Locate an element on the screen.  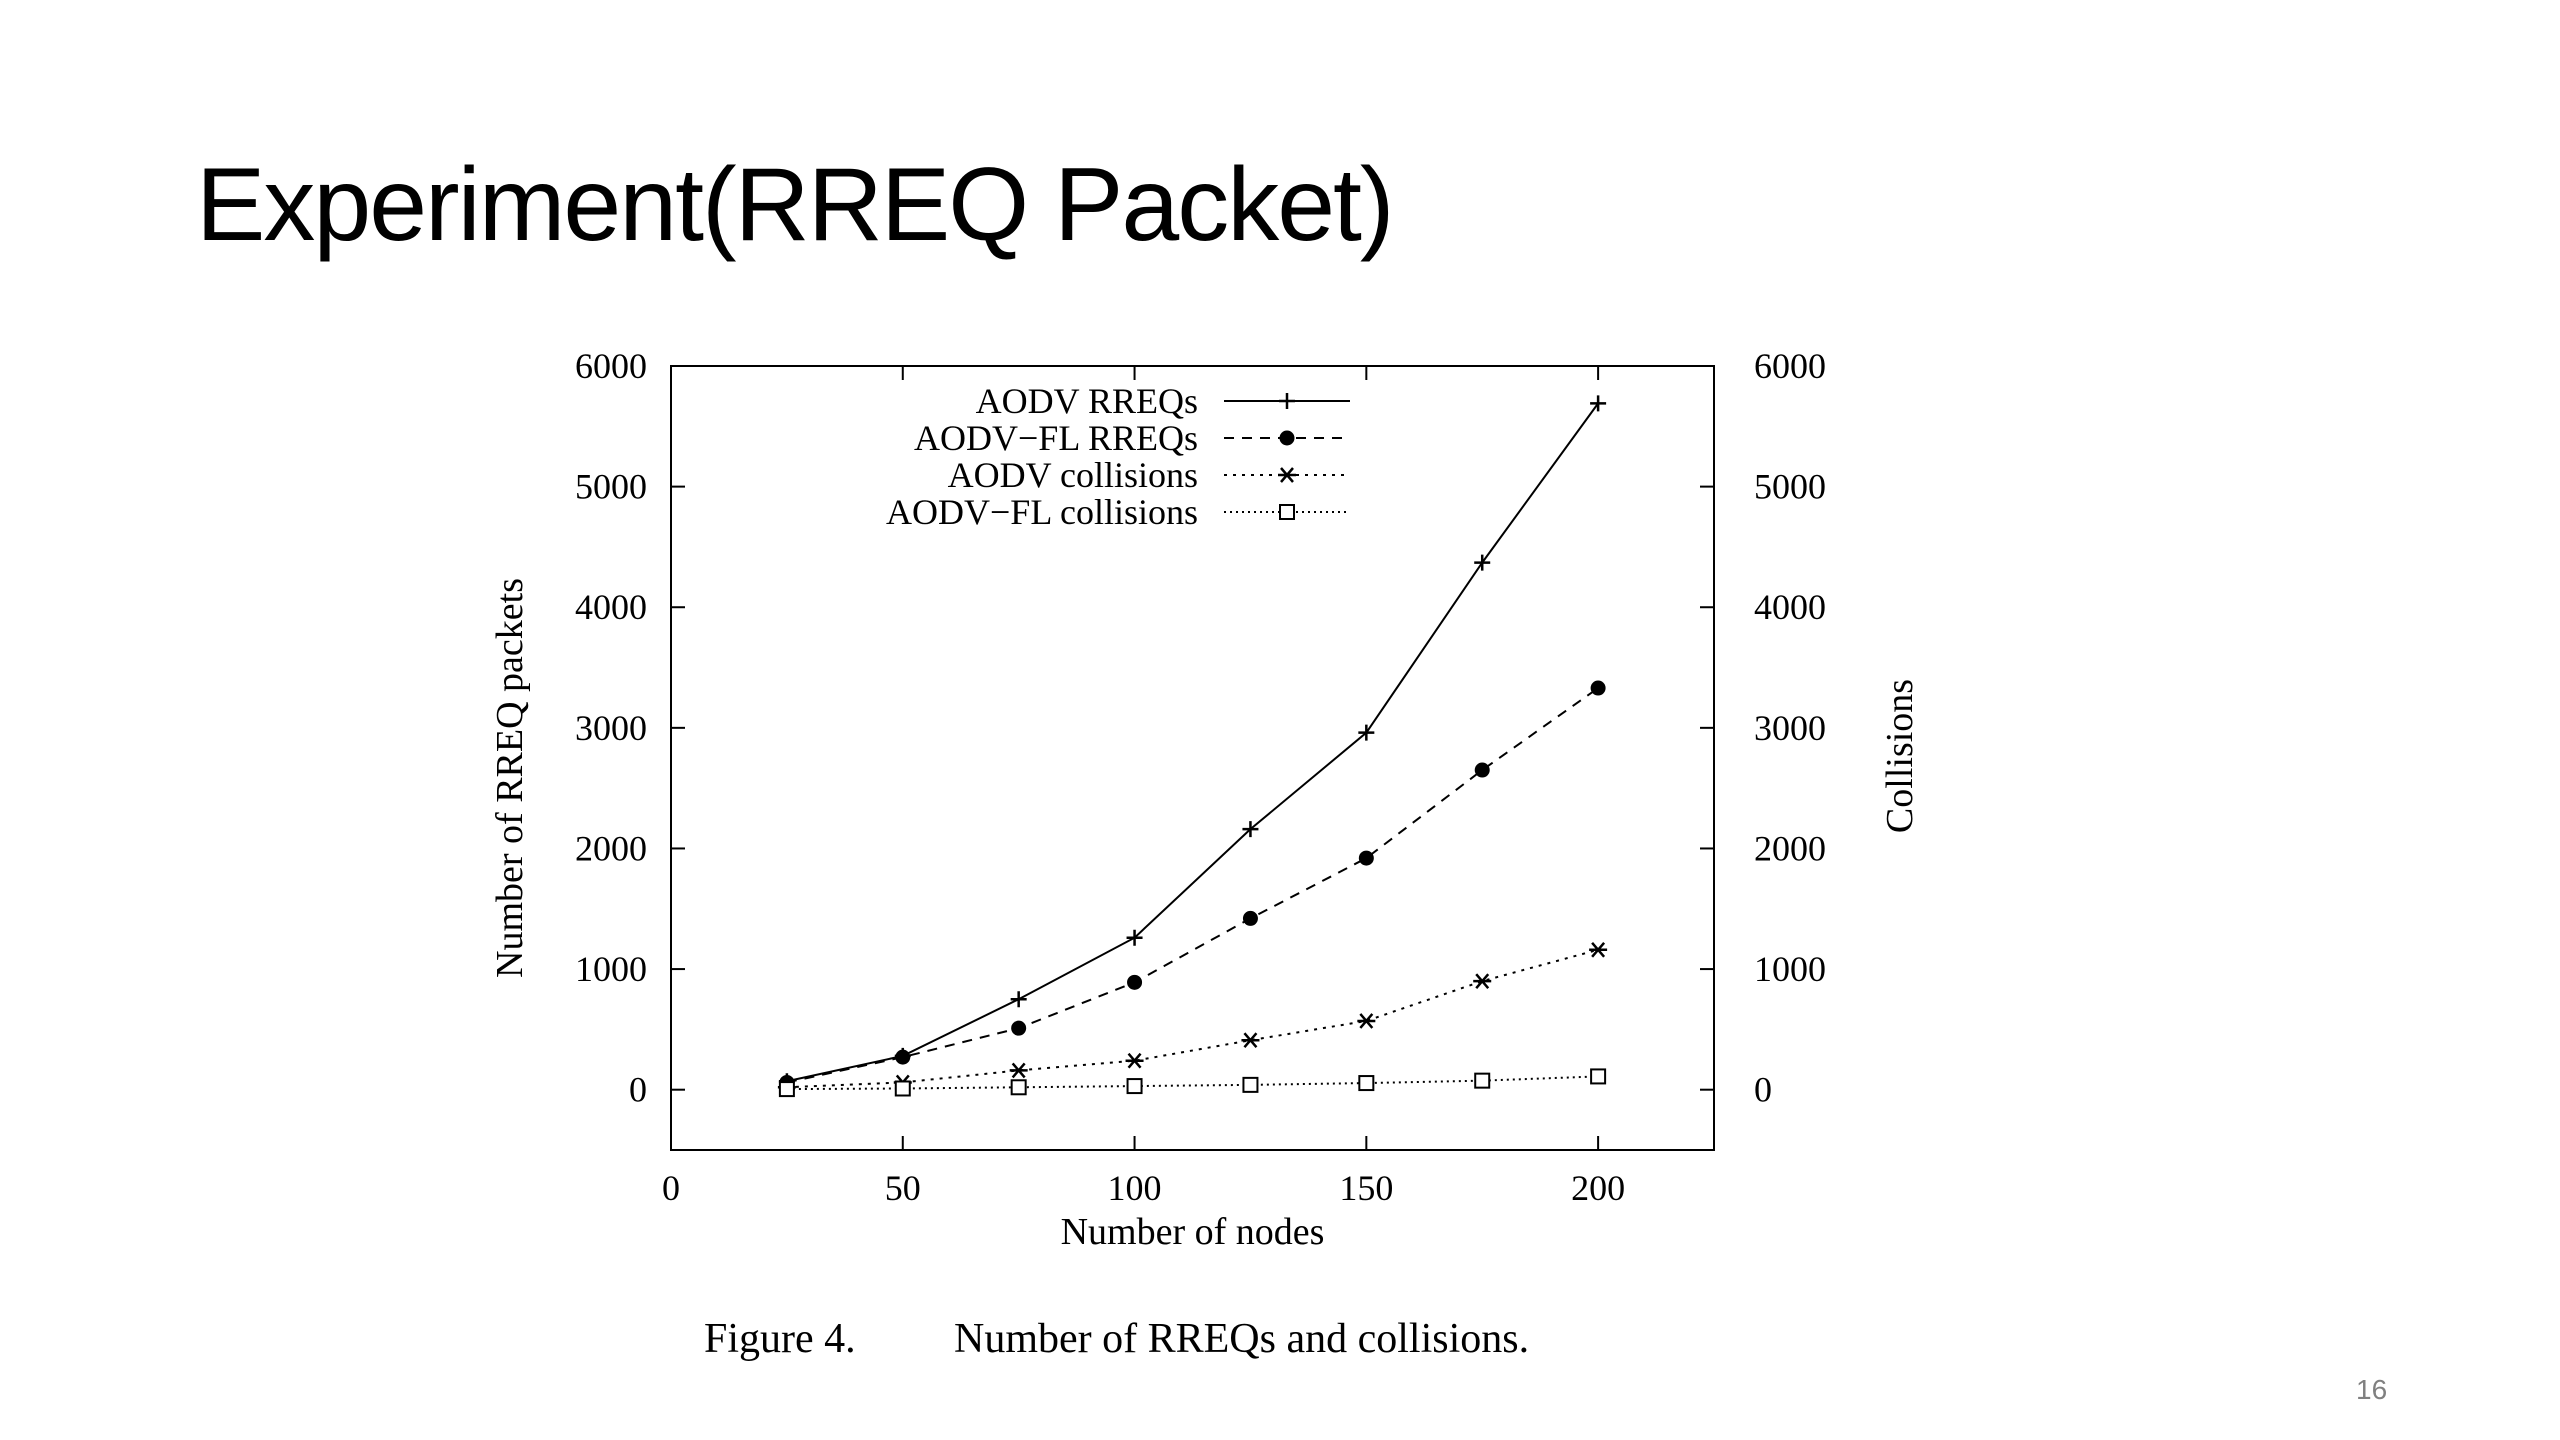
x-tick-label: 0 is located at coordinates (671, 1188).